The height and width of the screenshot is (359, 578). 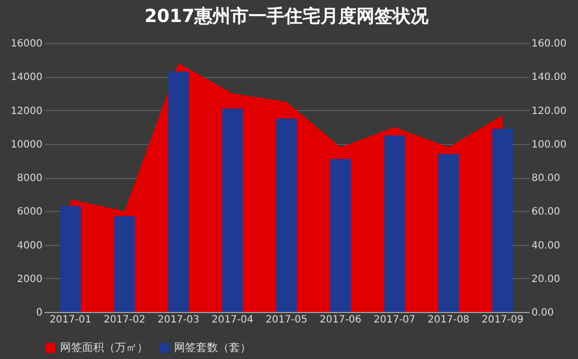 What do you see at coordinates (29, 246) in the screenshot?
I see `y-tick-label: 4000` at bounding box center [29, 246].